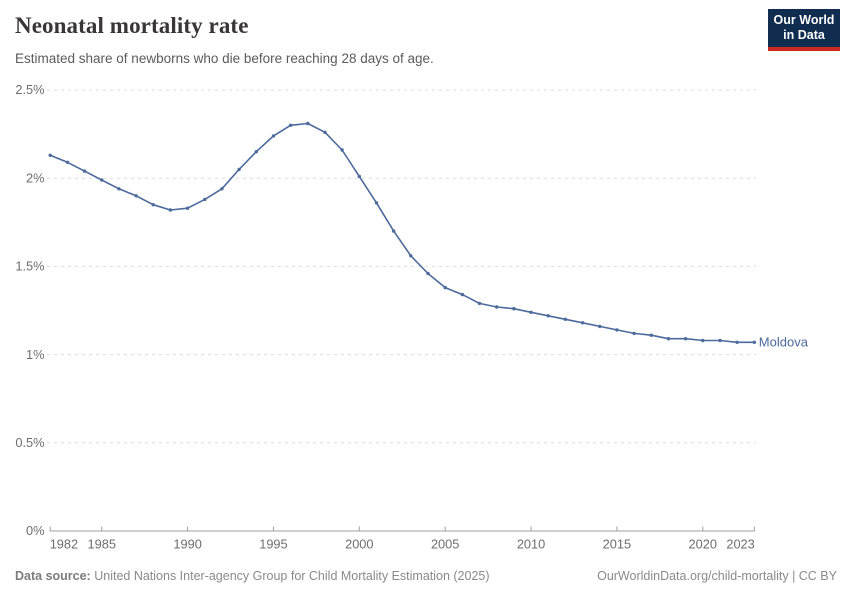 This screenshot has width=850, height=600. Describe the element at coordinates (101, 544) in the screenshot. I see `x-axis-label: 1985` at that location.